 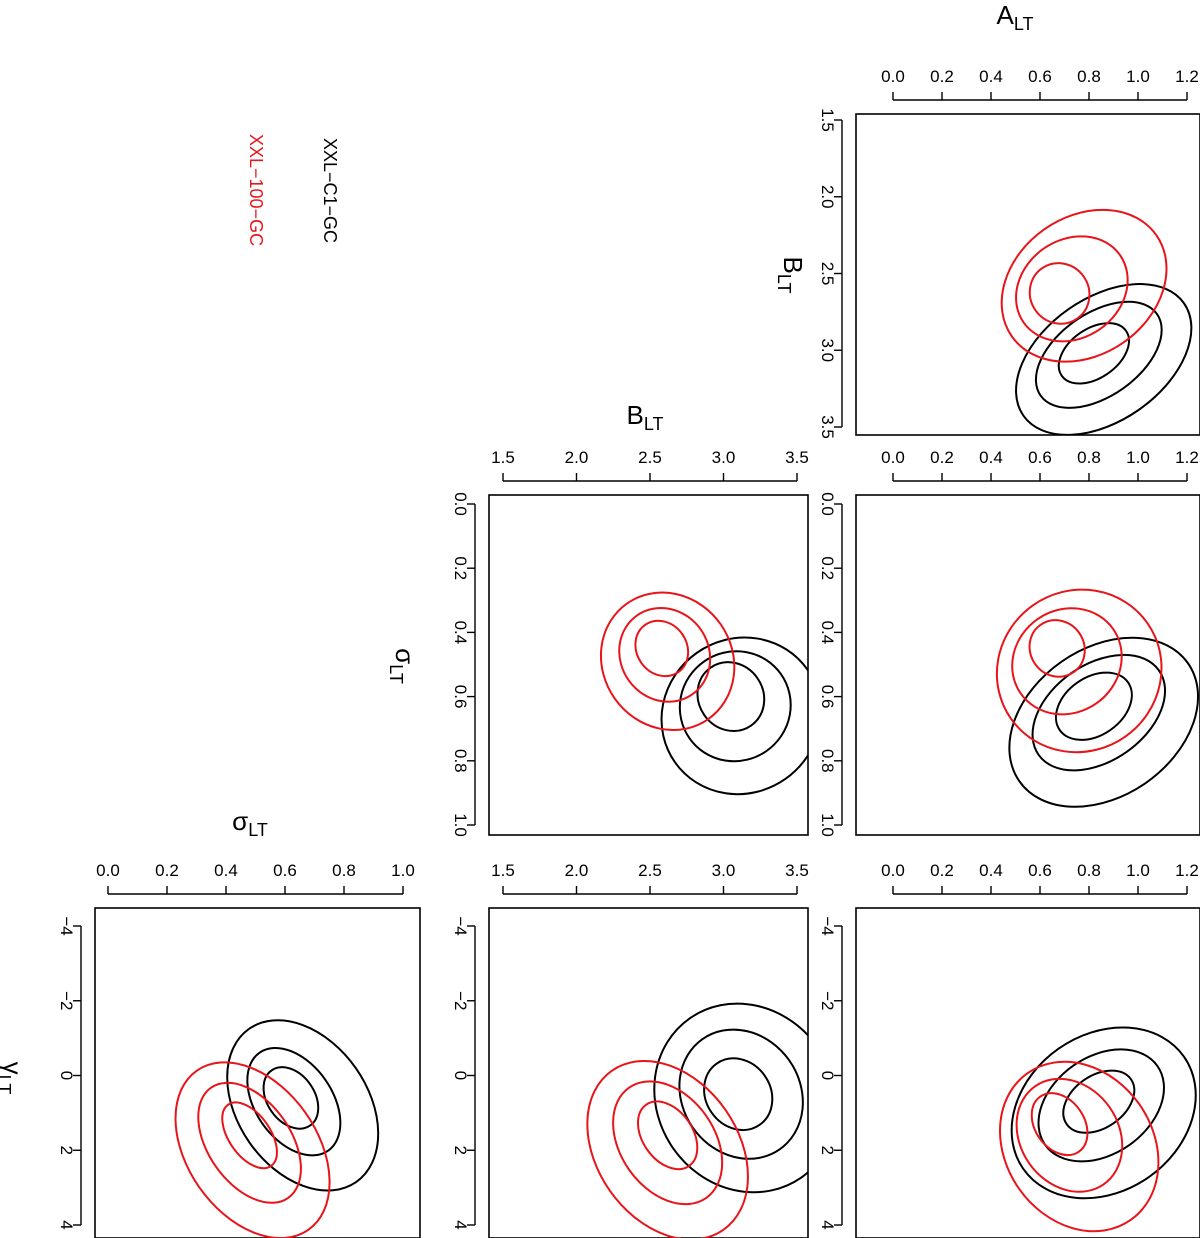 I want to click on x-tick-label: 2.0, so click(x=577, y=457).